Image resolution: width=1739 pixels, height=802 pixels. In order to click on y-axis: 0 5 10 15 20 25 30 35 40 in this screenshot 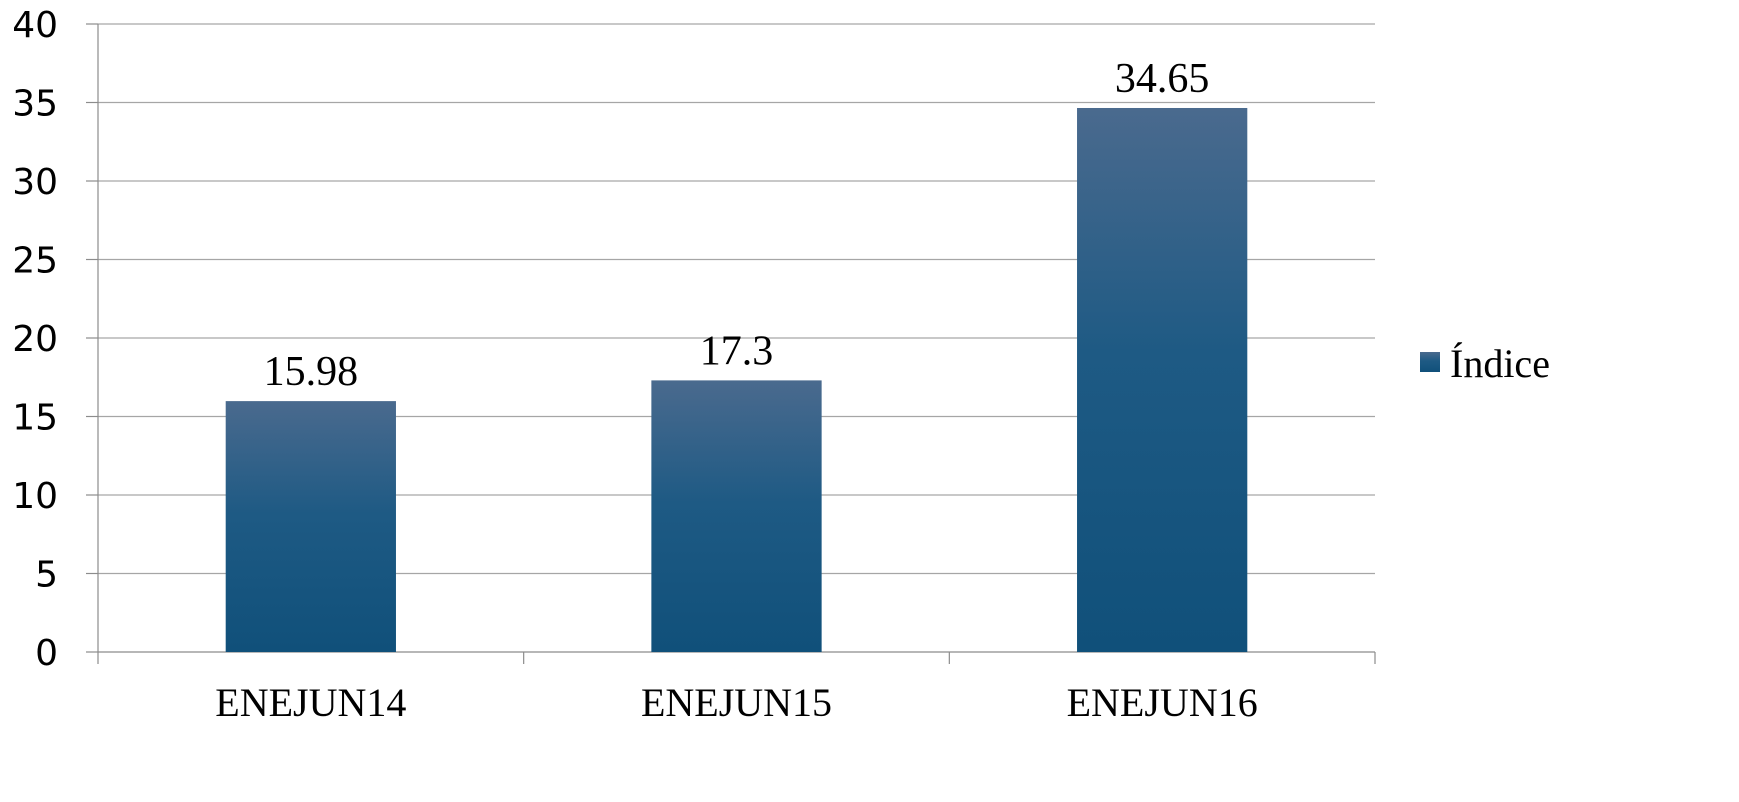, I will do `click(55, 339)`.